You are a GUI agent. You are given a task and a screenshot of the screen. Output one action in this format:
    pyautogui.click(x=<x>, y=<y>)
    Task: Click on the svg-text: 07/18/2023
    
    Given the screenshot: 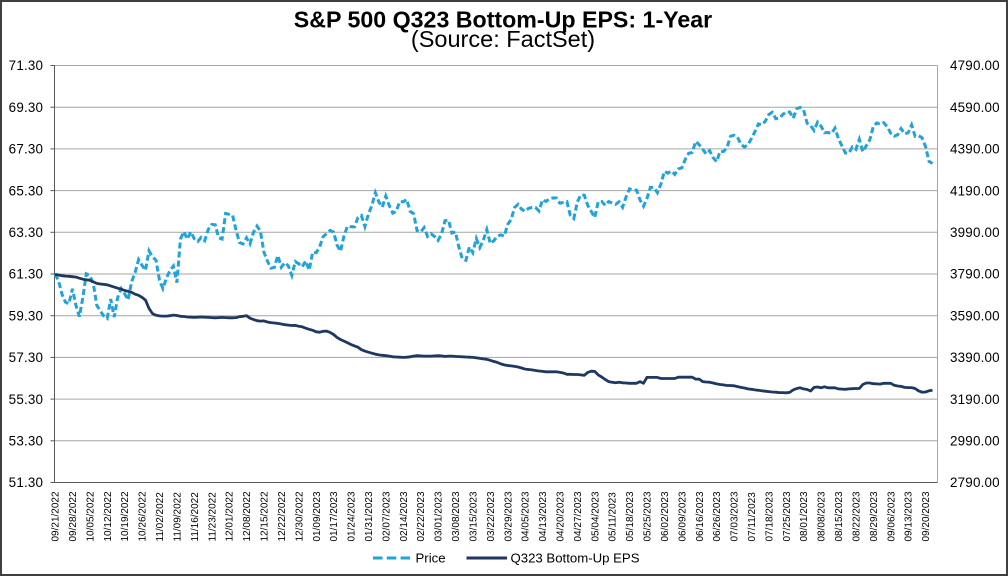 What is the action you would take?
    pyautogui.click(x=769, y=516)
    